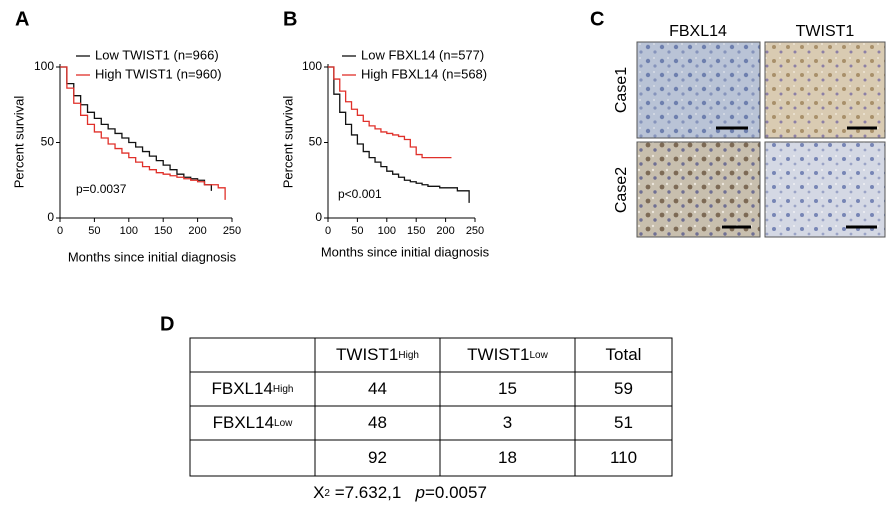  I want to click on legend-label: High TWIST1 (n=960), so click(158, 73).